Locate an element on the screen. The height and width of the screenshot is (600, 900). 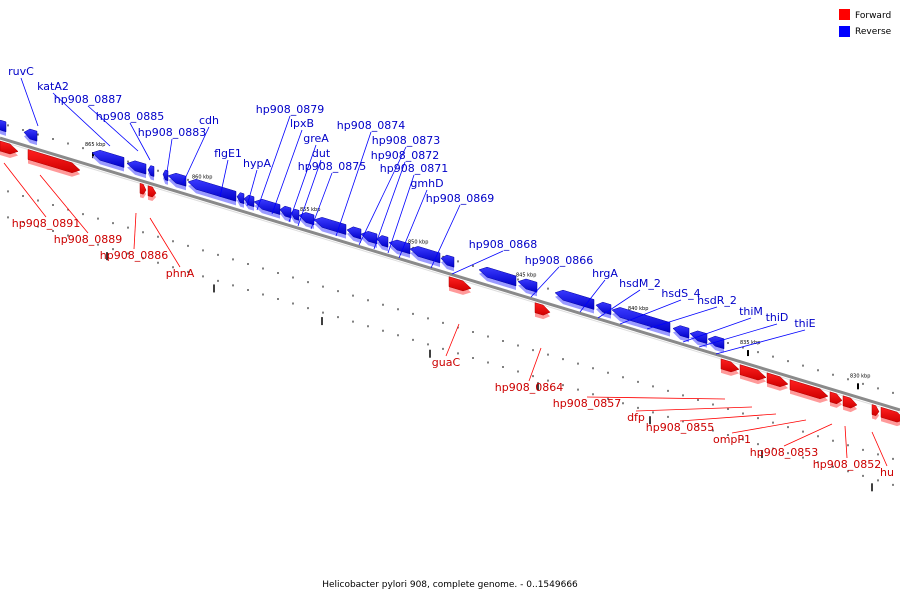
gene-label-reverse: greA is located at coordinates (316, 138).